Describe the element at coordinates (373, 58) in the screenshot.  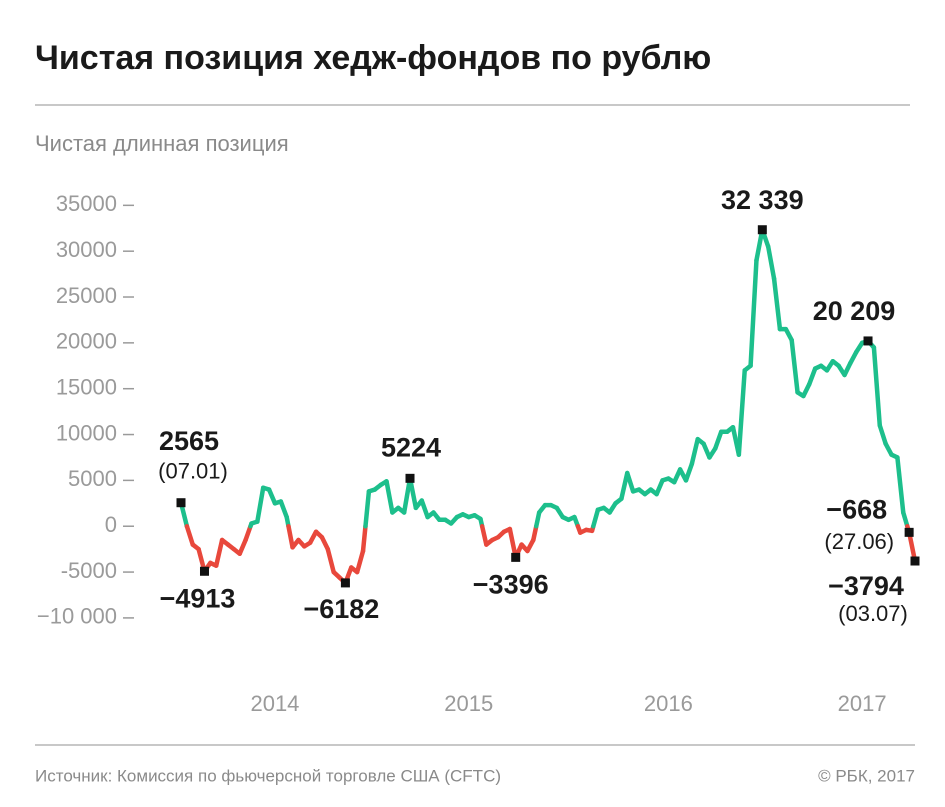
I see `chart-title: Чистая позиция хедж-фондов по рублю` at that location.